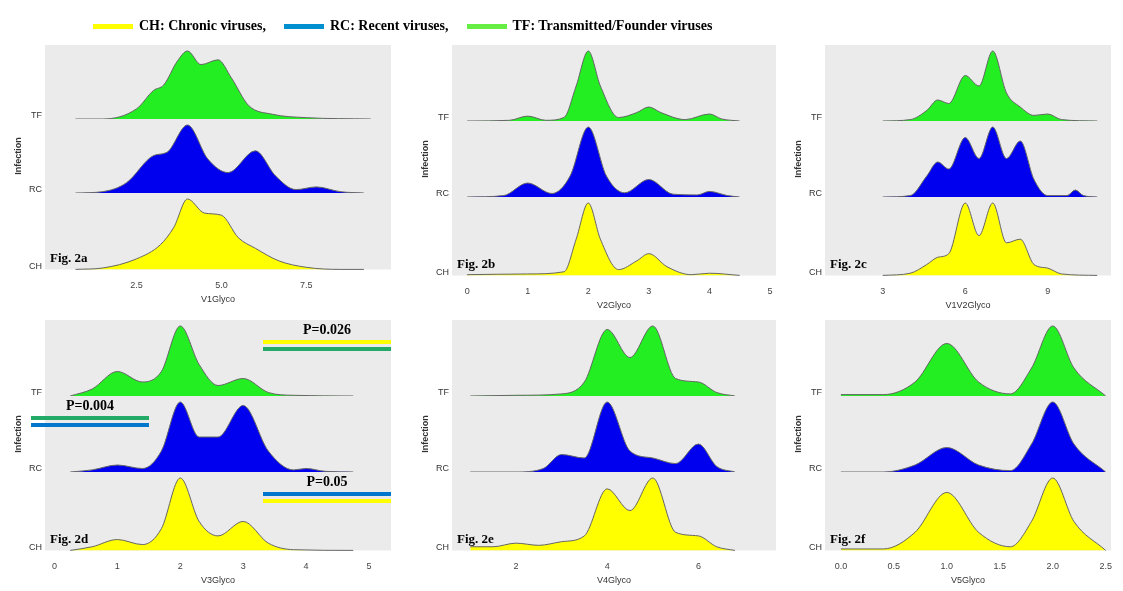  Describe the element at coordinates (1048, 291) in the screenshot. I see `x-tick-label: 9` at that location.